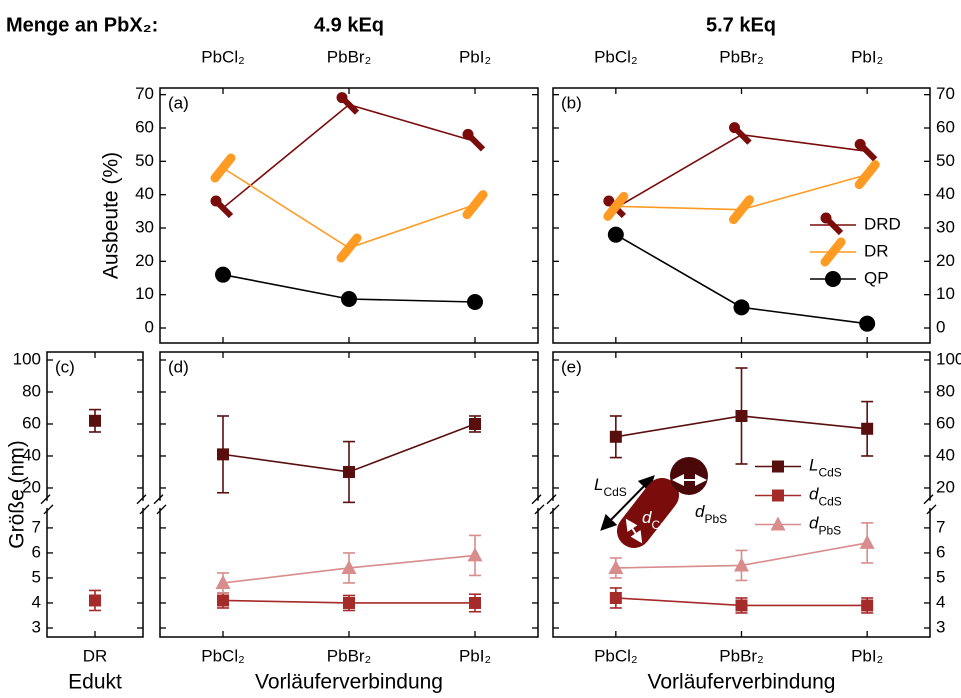 This screenshot has height=698, width=961. I want to click on y-axis-label: Ausbeute (%), so click(111, 215).